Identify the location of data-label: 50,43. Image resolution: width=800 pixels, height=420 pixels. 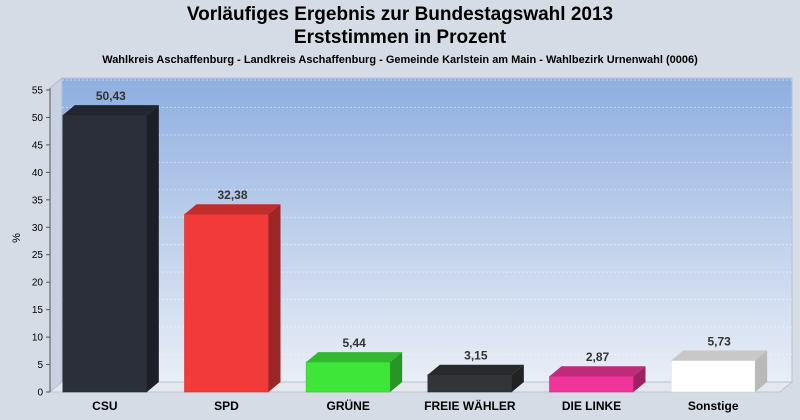
(111, 96).